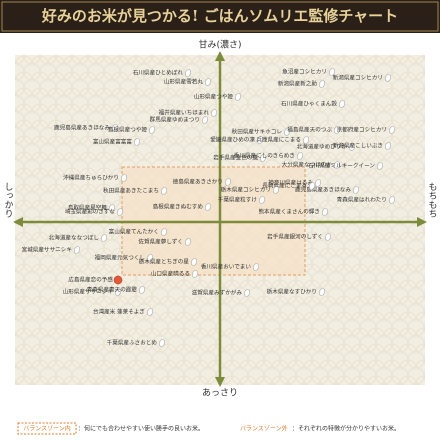 Image resolution: width=440 pixels, height=440 pixels. I want to click on item-label: 福島県産天のつぶ, so click(309, 130).